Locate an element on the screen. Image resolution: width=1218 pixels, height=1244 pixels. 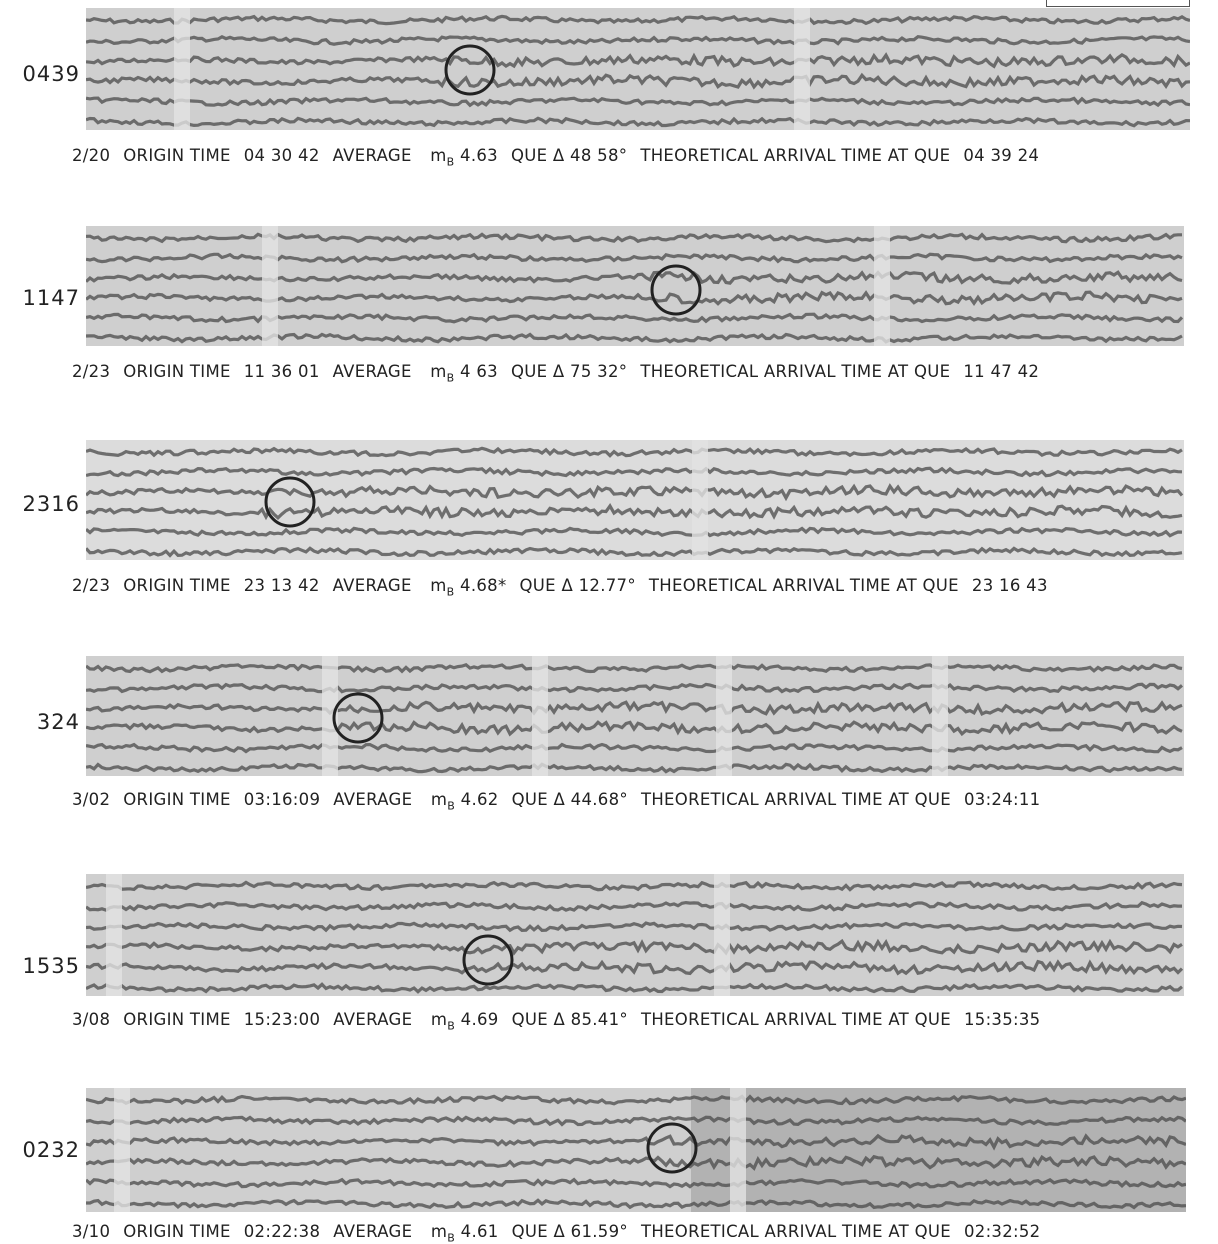
panel-time-label: 1535 is located at coordinates (51, 966).